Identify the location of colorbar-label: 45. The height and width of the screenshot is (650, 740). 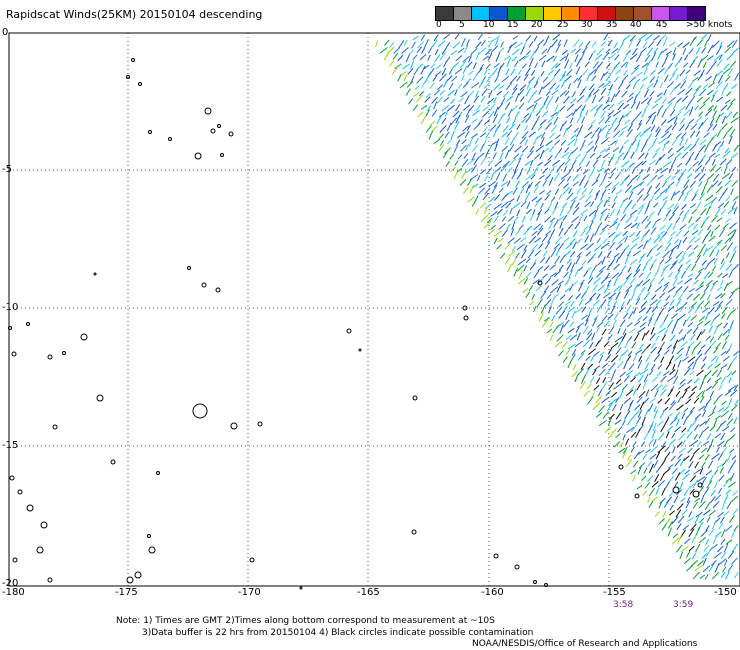
(662, 25).